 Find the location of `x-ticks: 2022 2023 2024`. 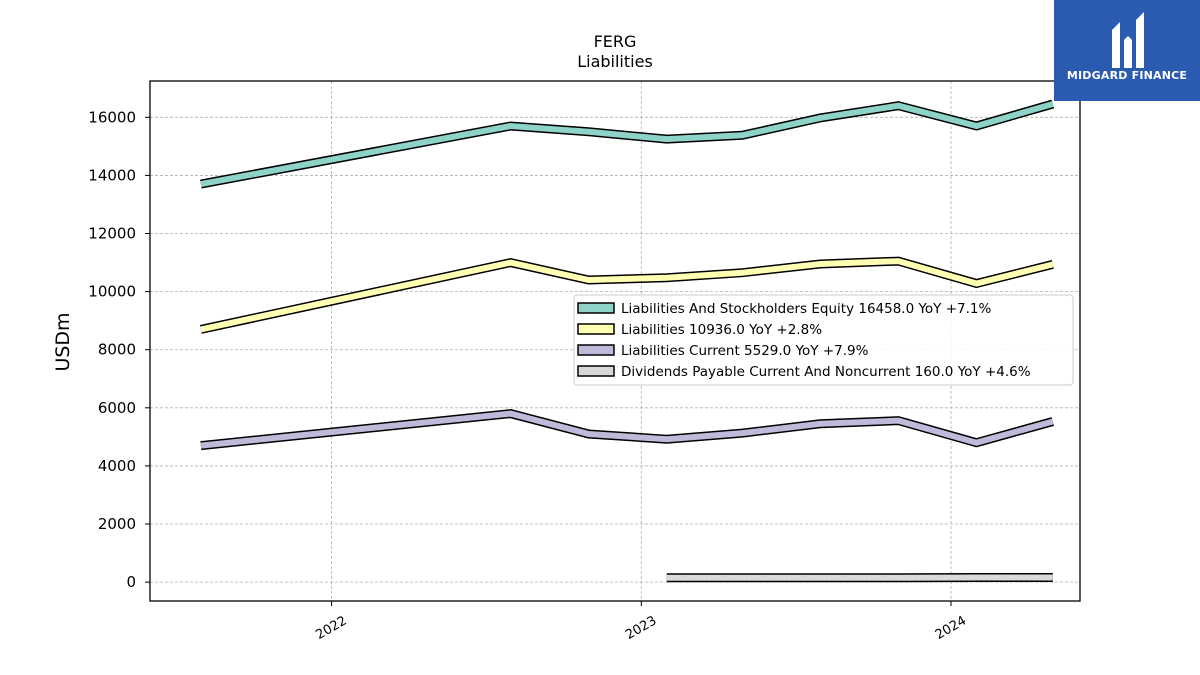

x-ticks: 2022 2023 2024 is located at coordinates (641, 622).